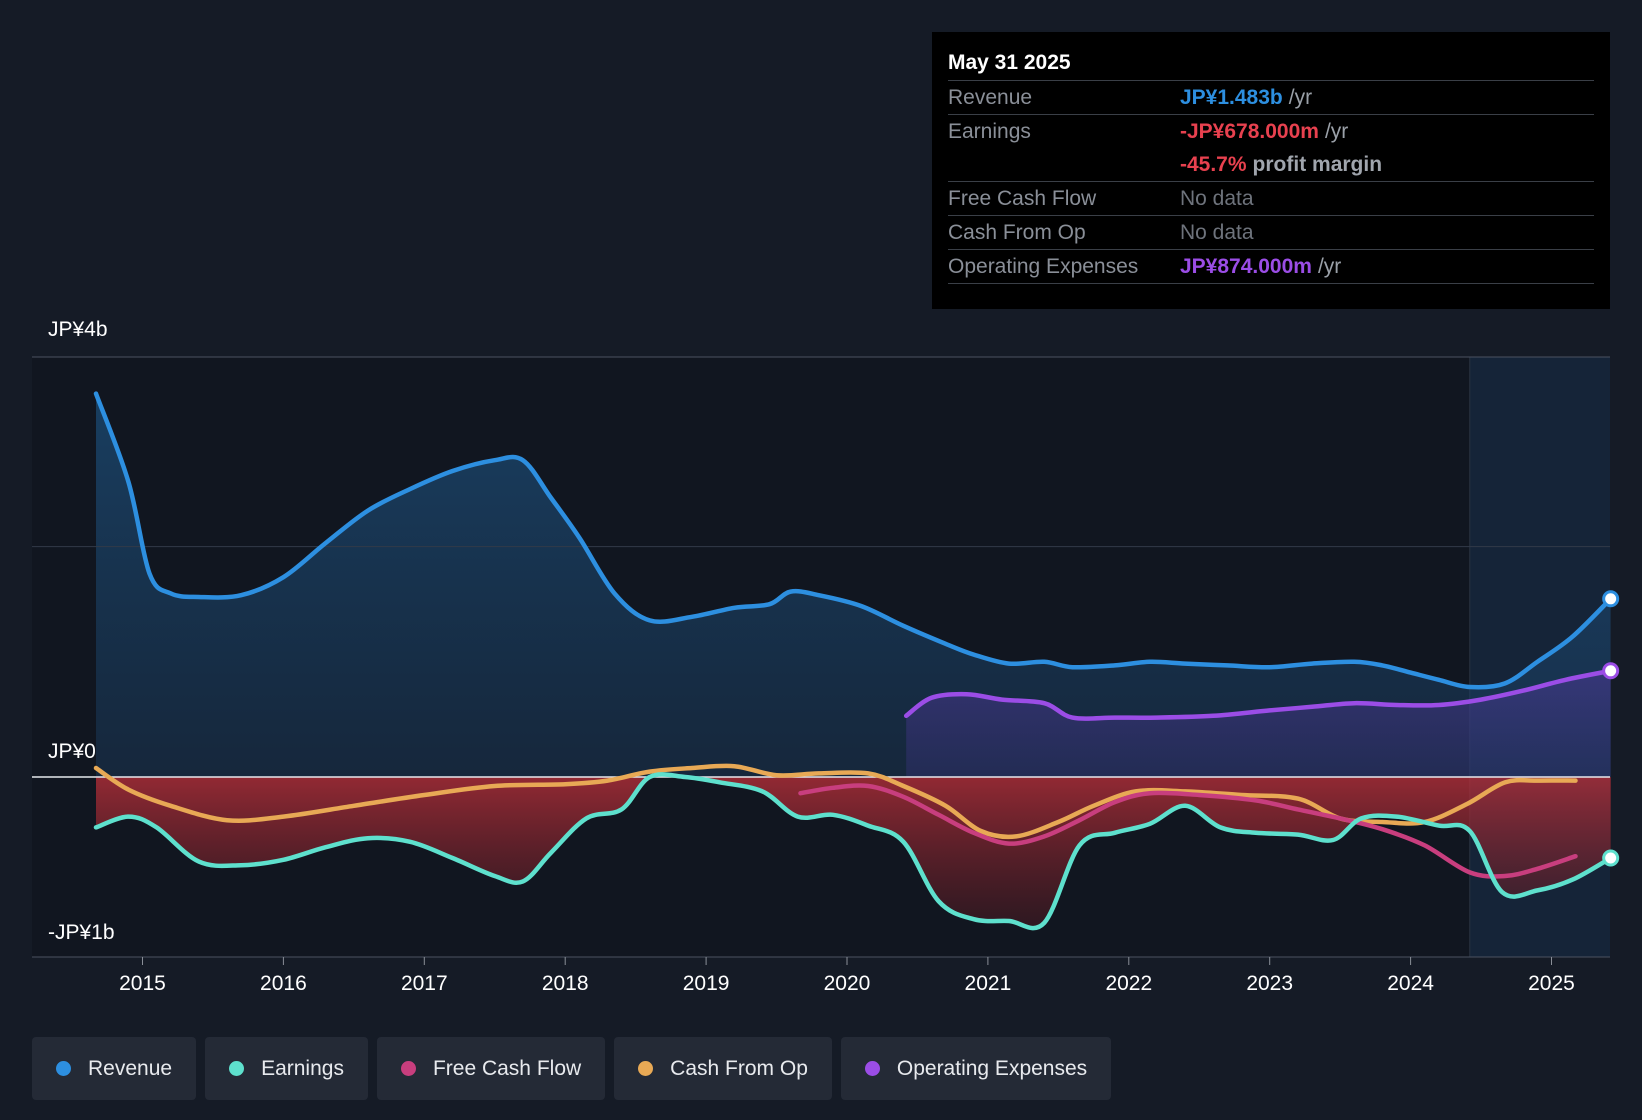 The width and height of the screenshot is (1642, 1120). What do you see at coordinates (130, 1068) in the screenshot?
I see `legend-label: Revenue` at bounding box center [130, 1068].